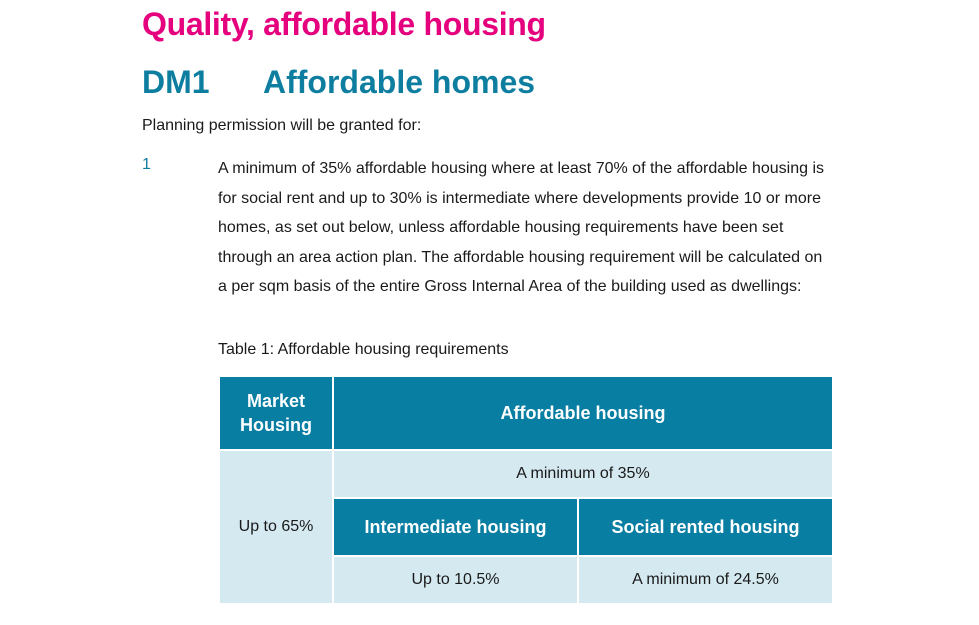 The image size is (979, 625). I want to click on market-housing-header: Market Housing, so click(276, 413).